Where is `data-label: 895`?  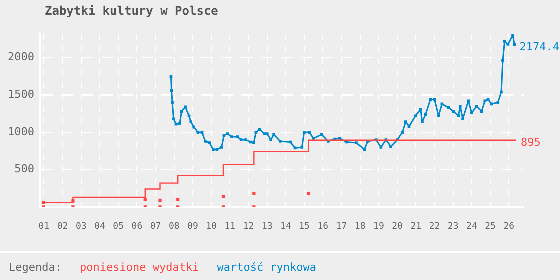 data-label: 895 is located at coordinates (531, 143).